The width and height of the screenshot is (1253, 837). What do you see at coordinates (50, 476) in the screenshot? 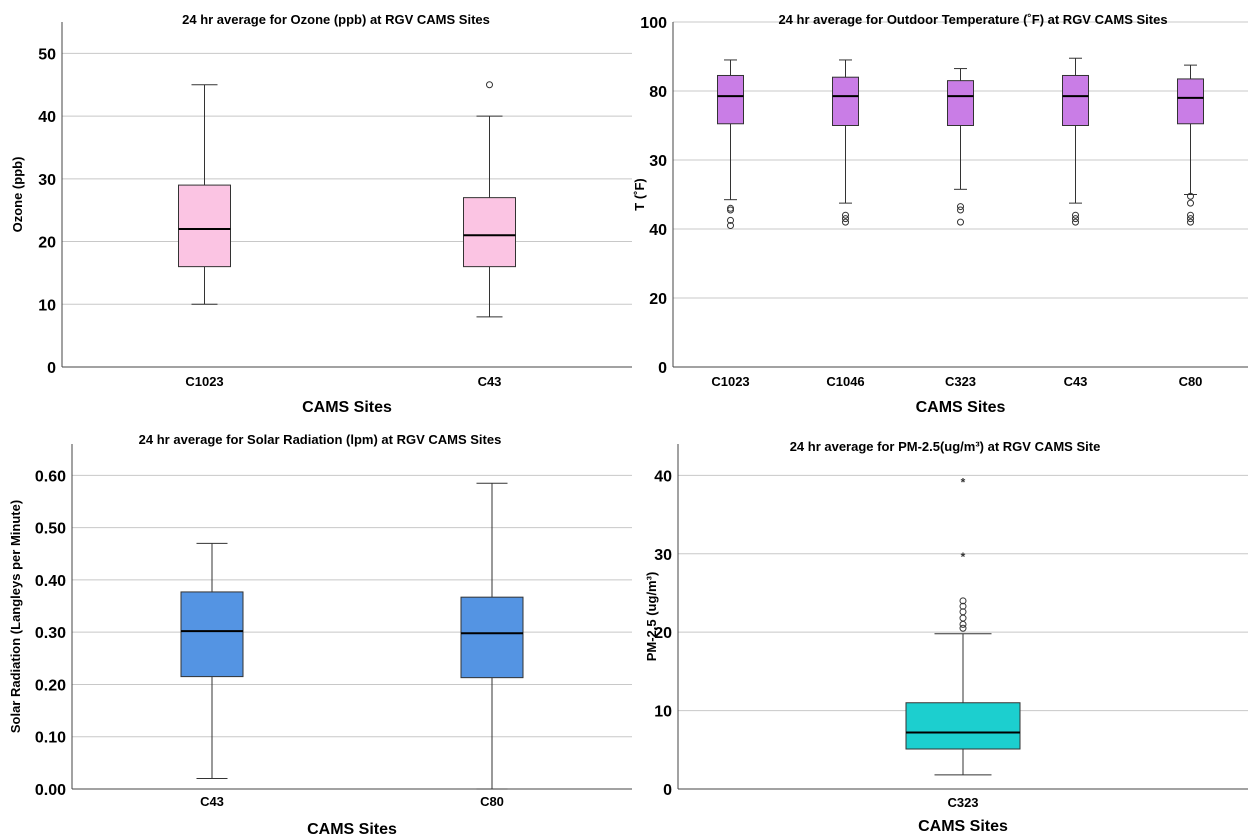
I see `y-tick-label: 0.60` at bounding box center [50, 476].